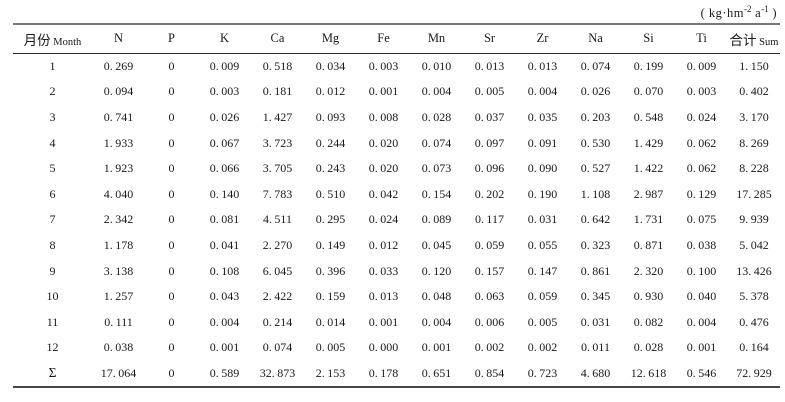  What do you see at coordinates (489, 321) in the screenshot?
I see `value-cell-sr: 0. 006` at bounding box center [489, 321].